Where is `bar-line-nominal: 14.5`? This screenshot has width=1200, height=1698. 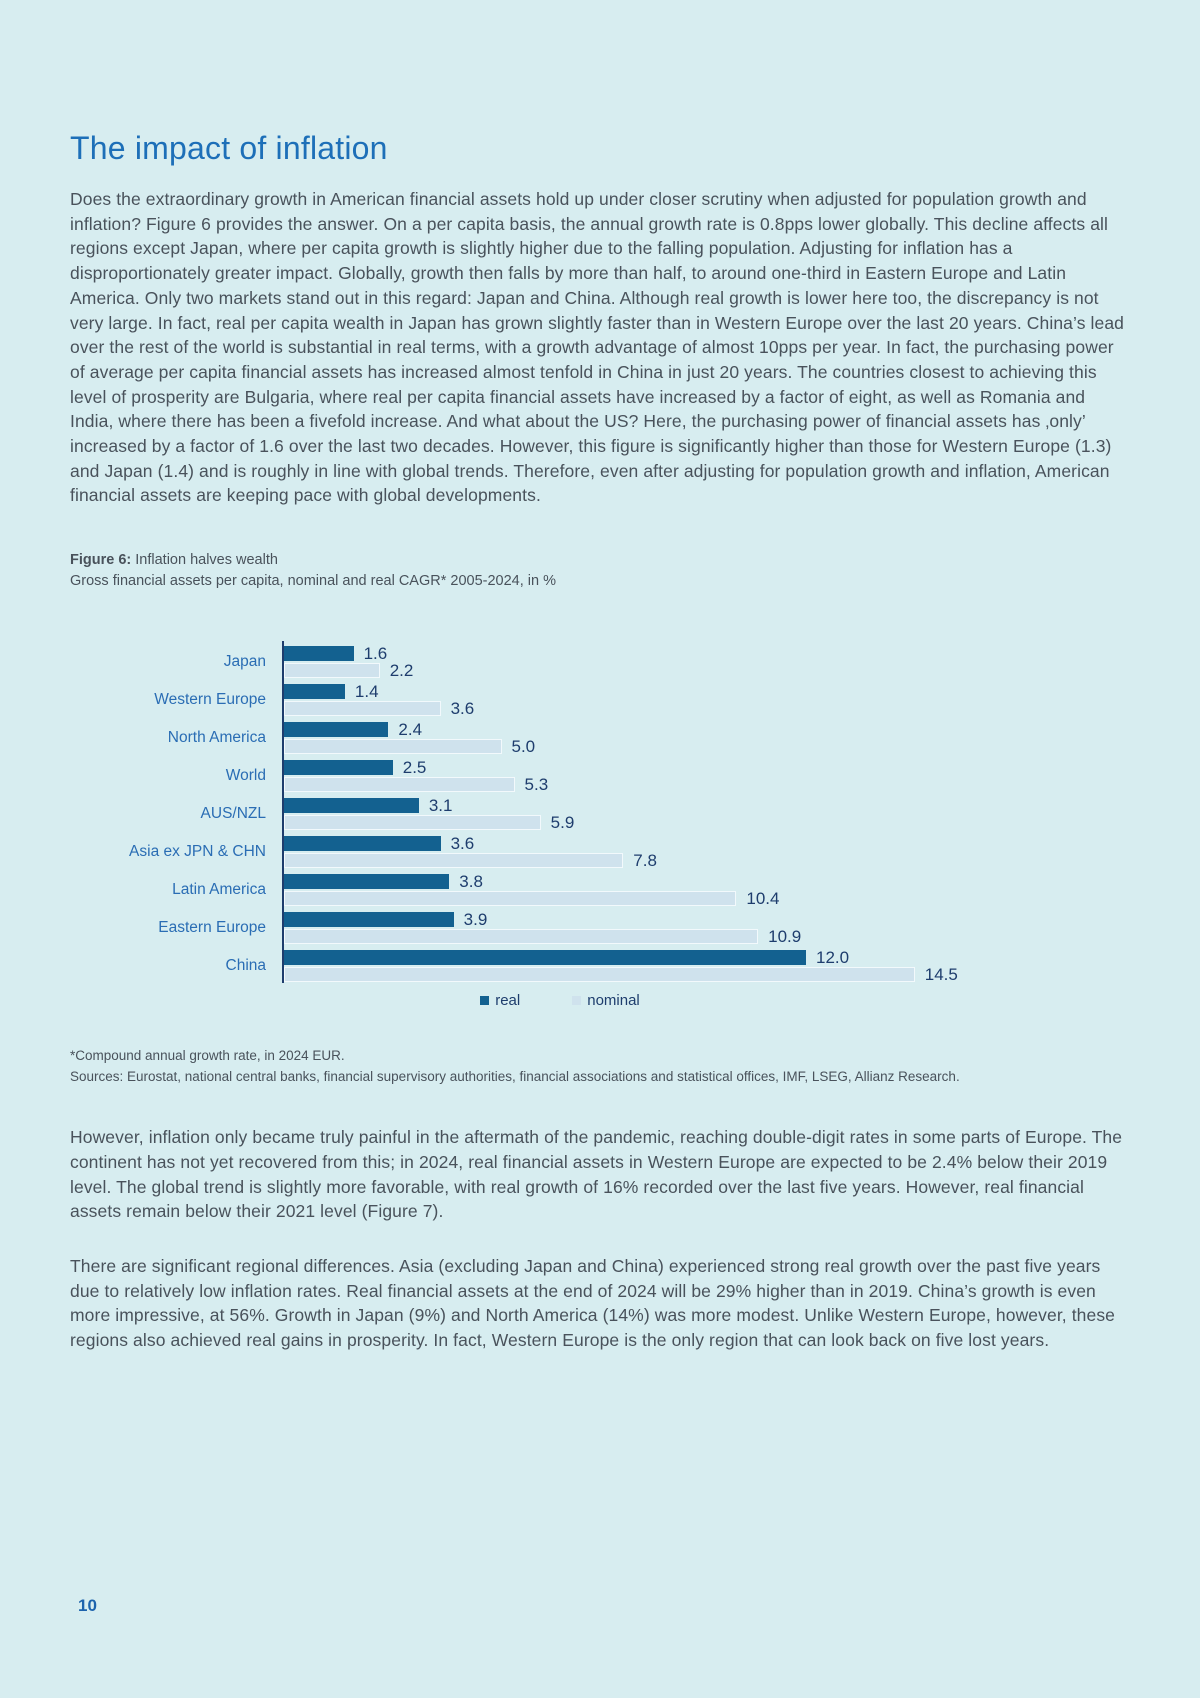
bar-line-nominal: 14.5 is located at coordinates (707, 974).